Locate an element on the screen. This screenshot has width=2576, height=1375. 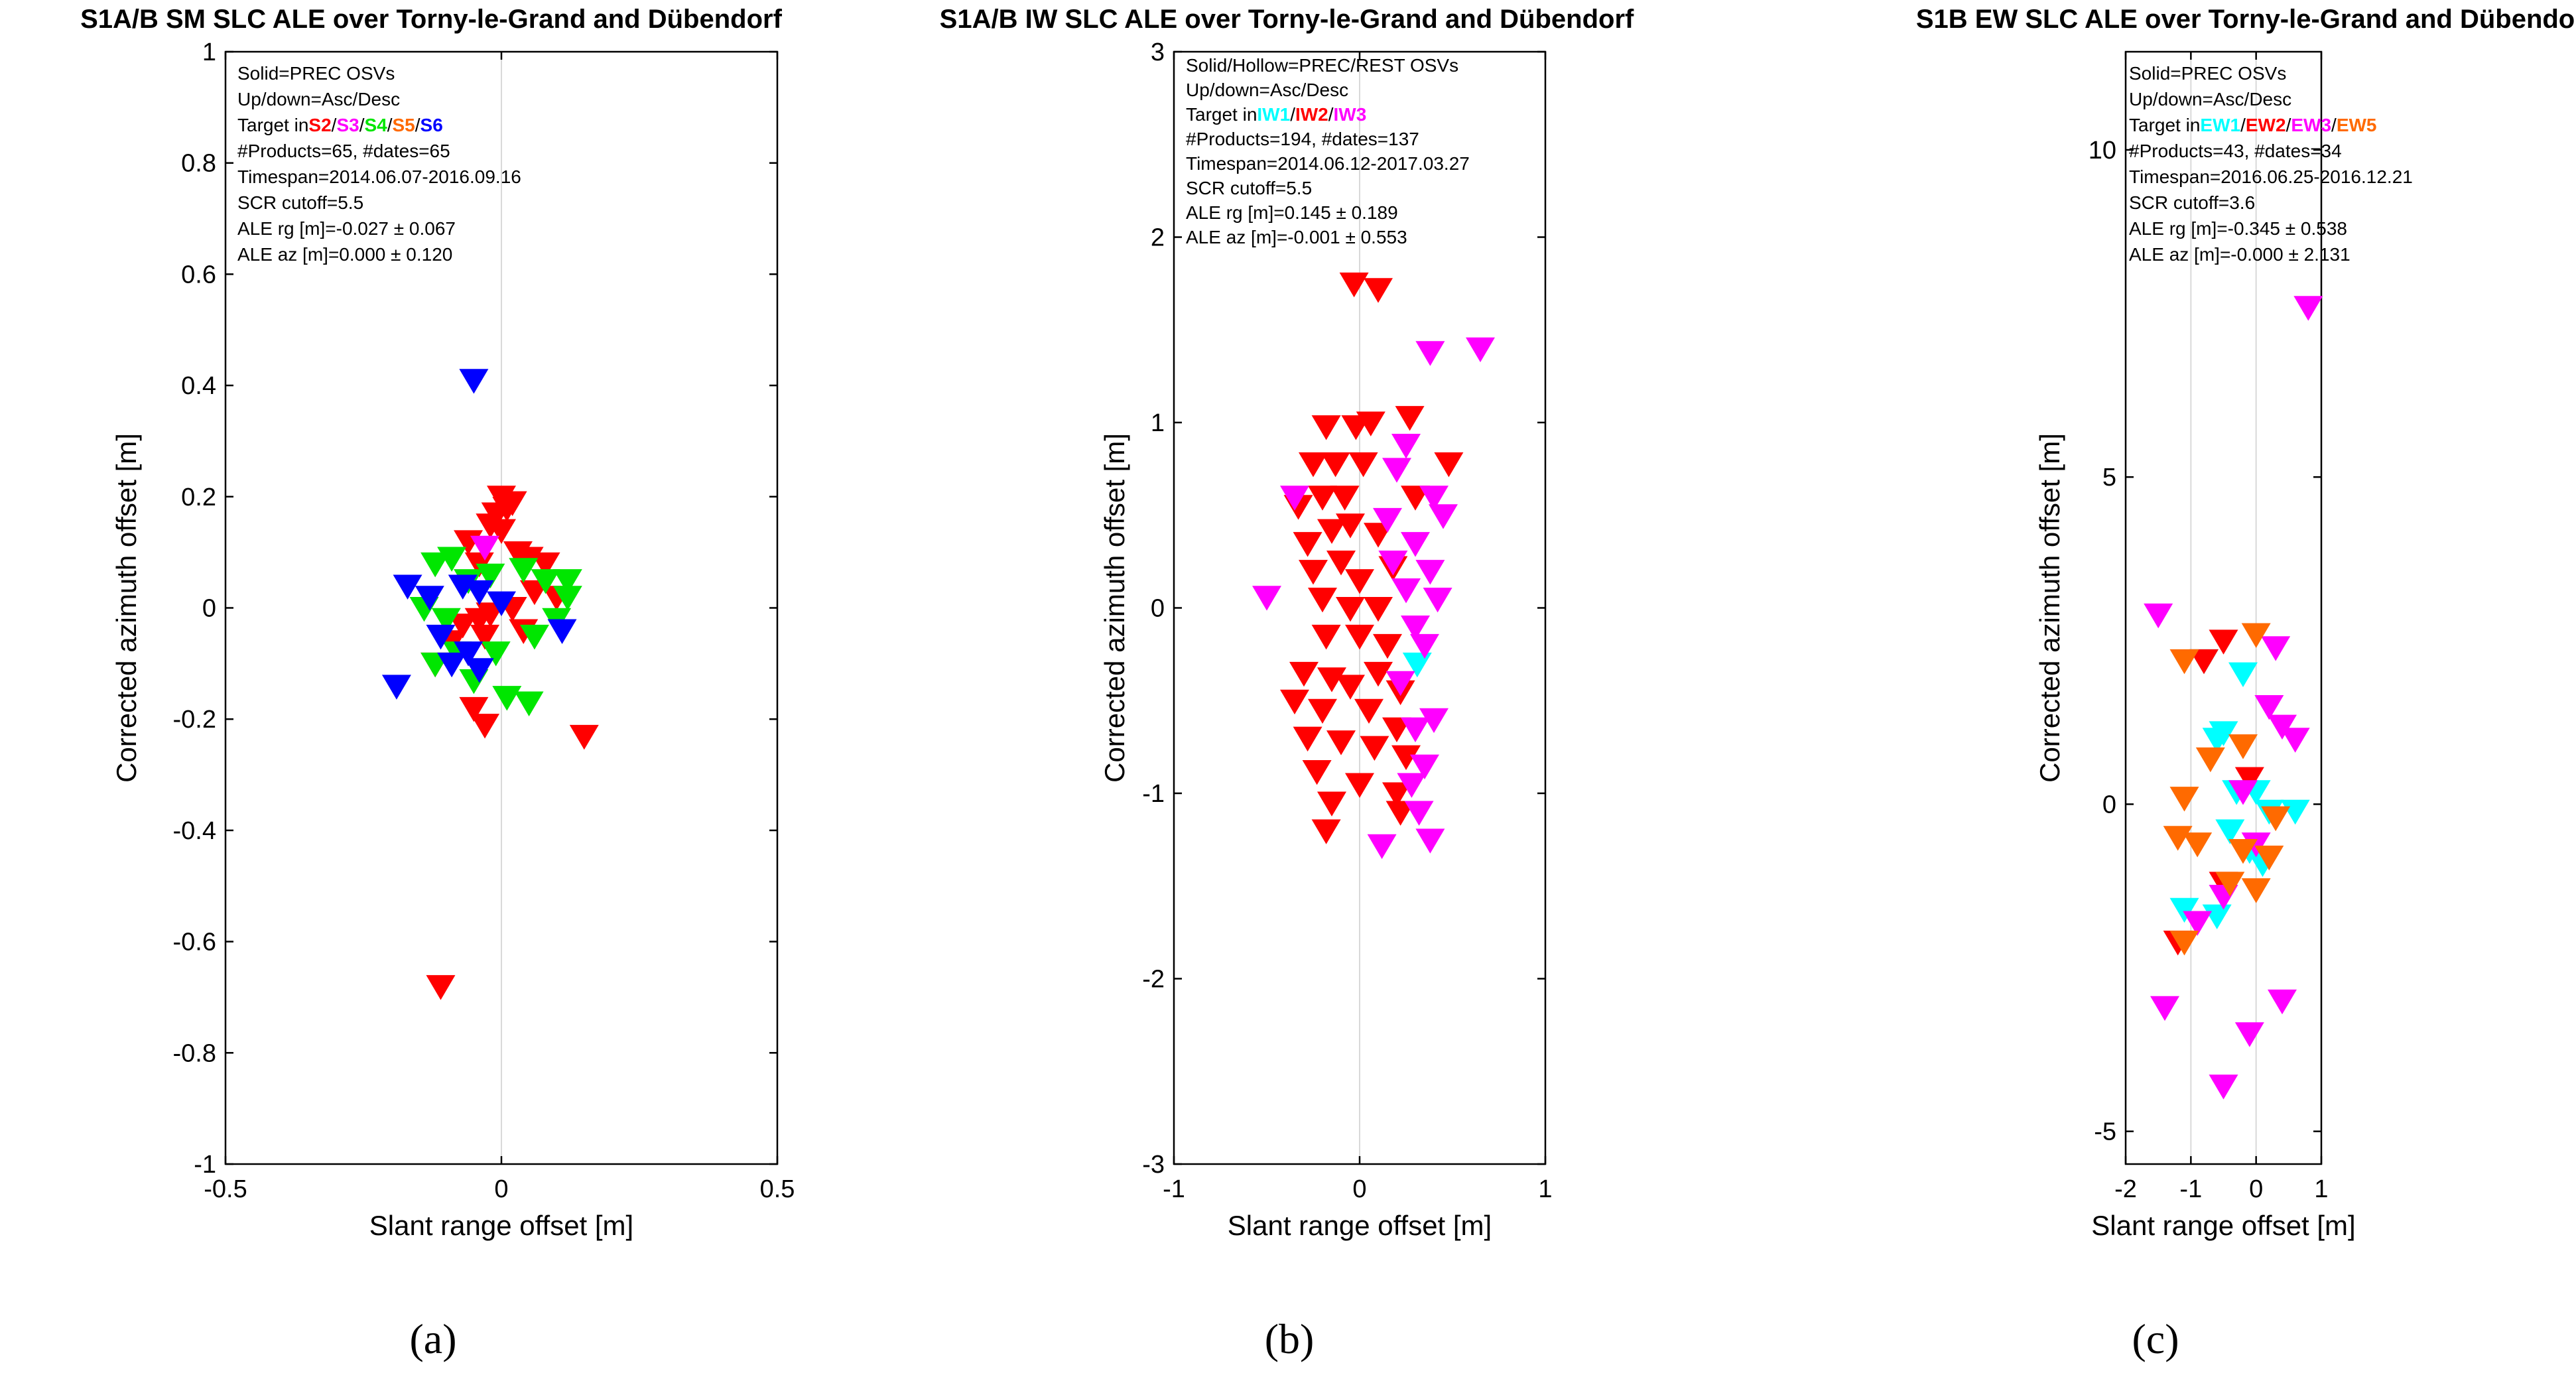
legend-line: Timespan=2014.06.07-2016.09.16 is located at coordinates (379, 176).